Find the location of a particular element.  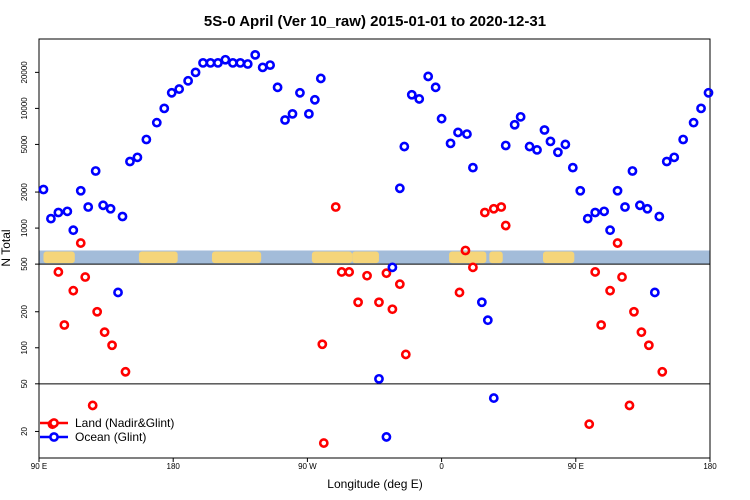

x-tick-label: 90 W is located at coordinates (307, 466).